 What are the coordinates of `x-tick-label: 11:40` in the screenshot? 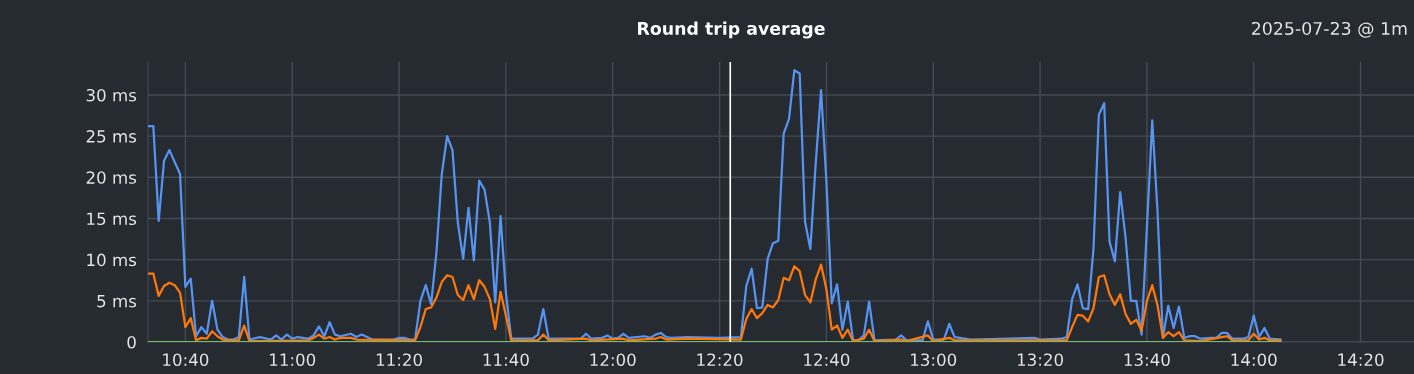 It's located at (506, 360).